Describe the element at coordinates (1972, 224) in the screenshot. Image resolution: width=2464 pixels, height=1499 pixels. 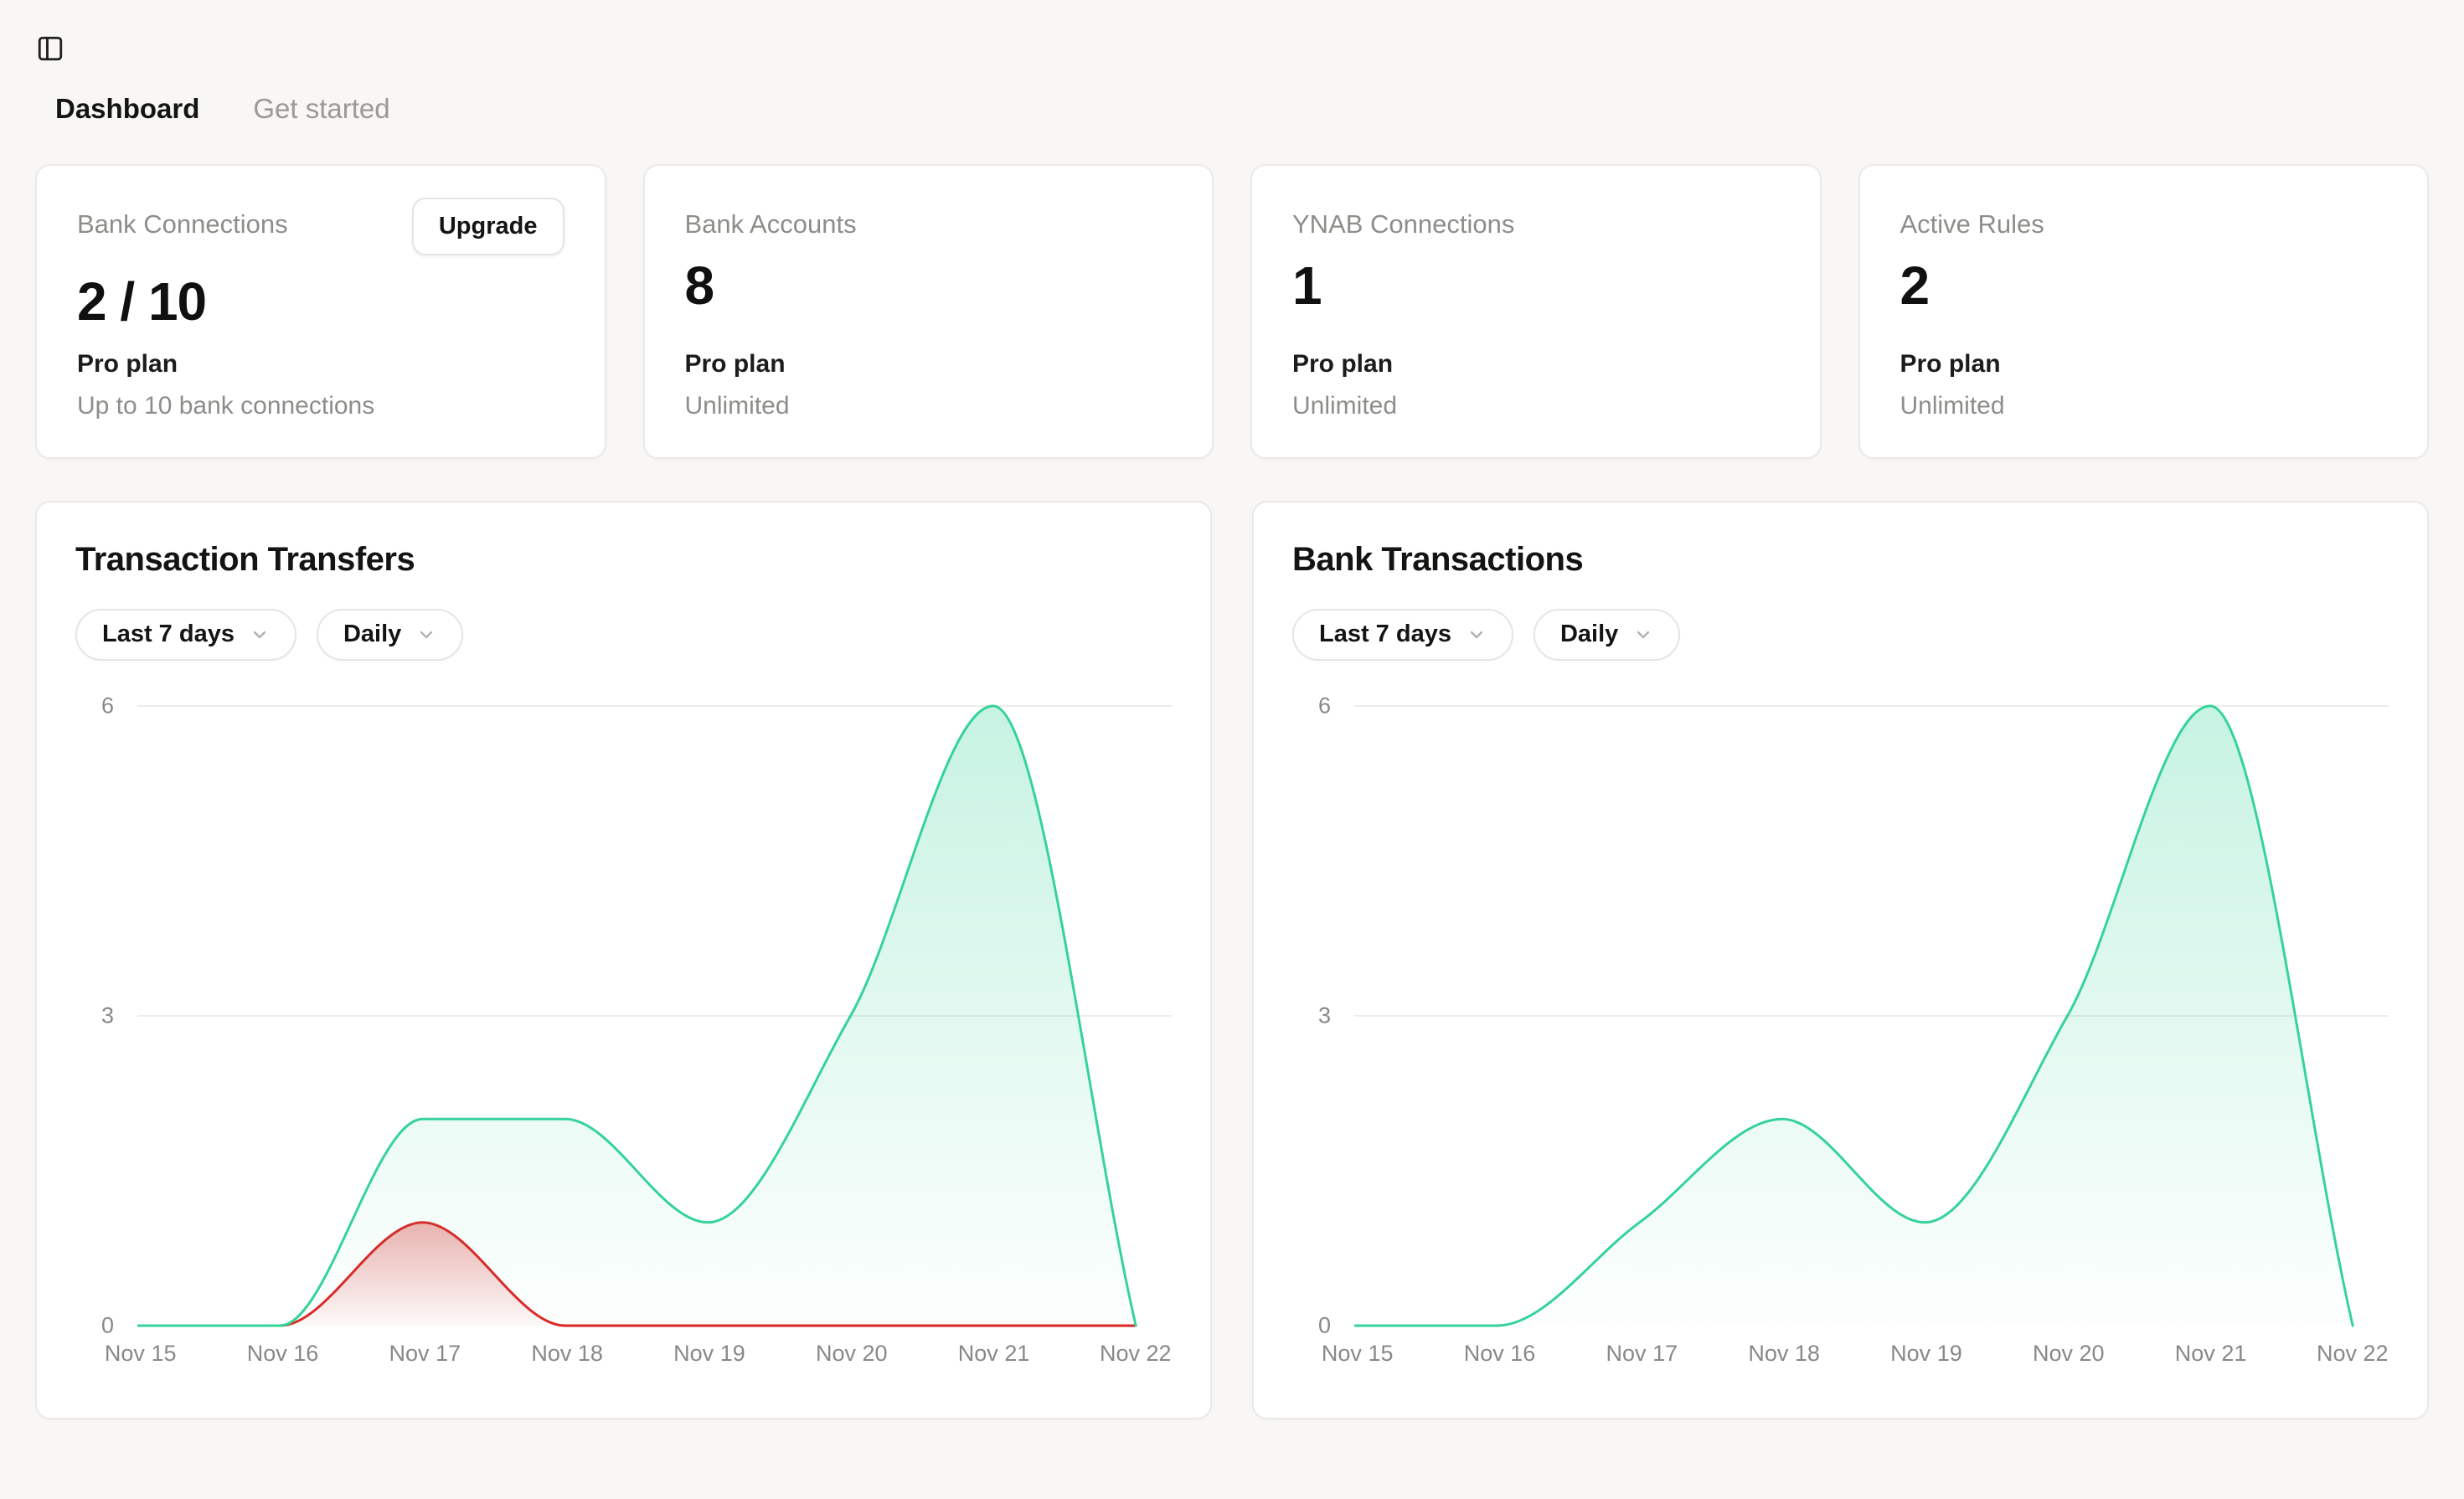
I see `stat-title: Active Rules` at that location.